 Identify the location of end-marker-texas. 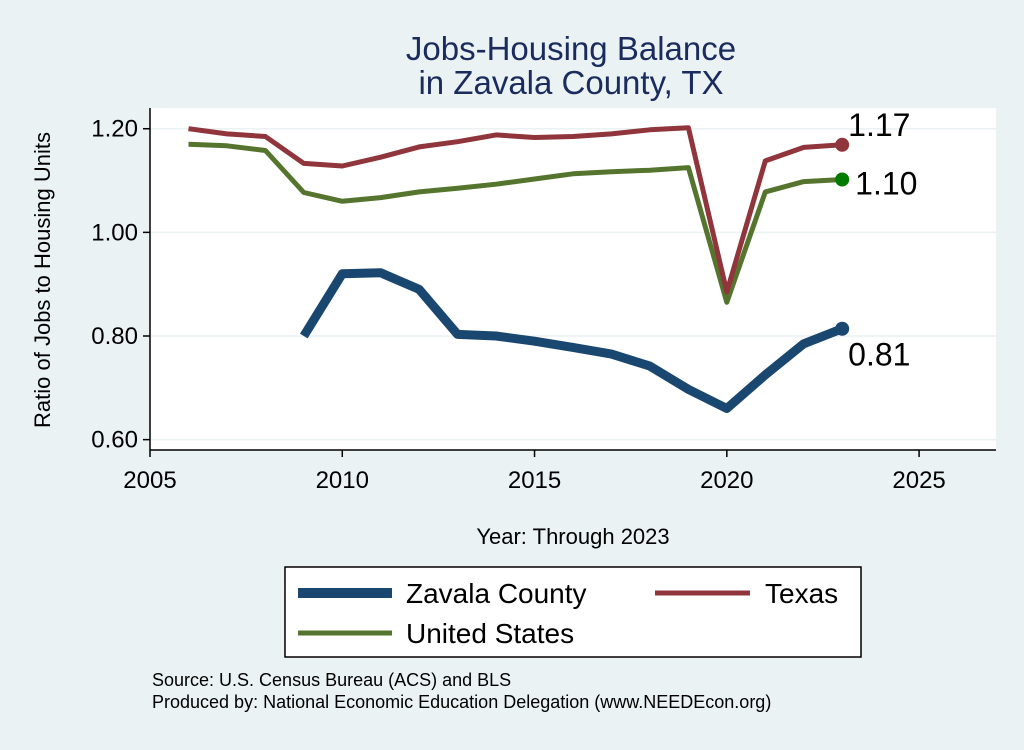
(842, 144).